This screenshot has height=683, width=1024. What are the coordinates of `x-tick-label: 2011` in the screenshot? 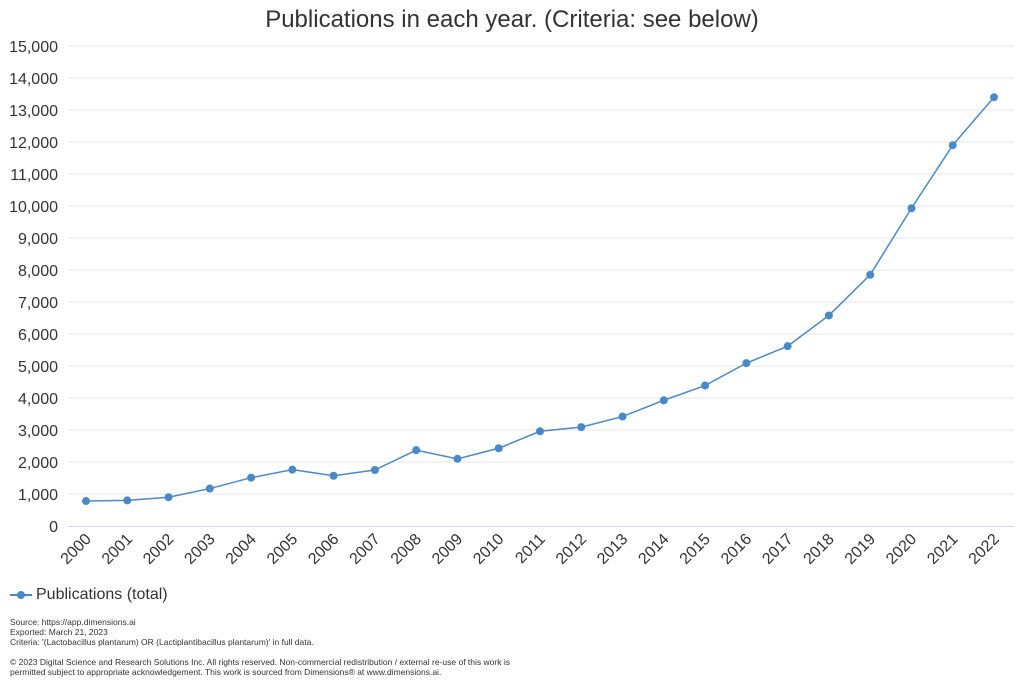 It's located at (530, 549).